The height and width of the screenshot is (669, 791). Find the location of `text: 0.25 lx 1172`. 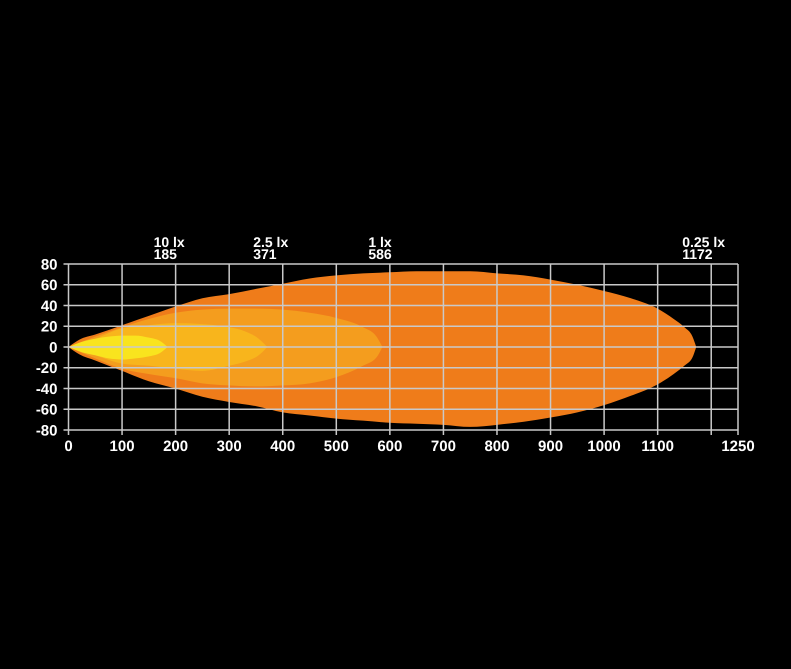

text: 0.25 lx 1172 is located at coordinates (704, 248).